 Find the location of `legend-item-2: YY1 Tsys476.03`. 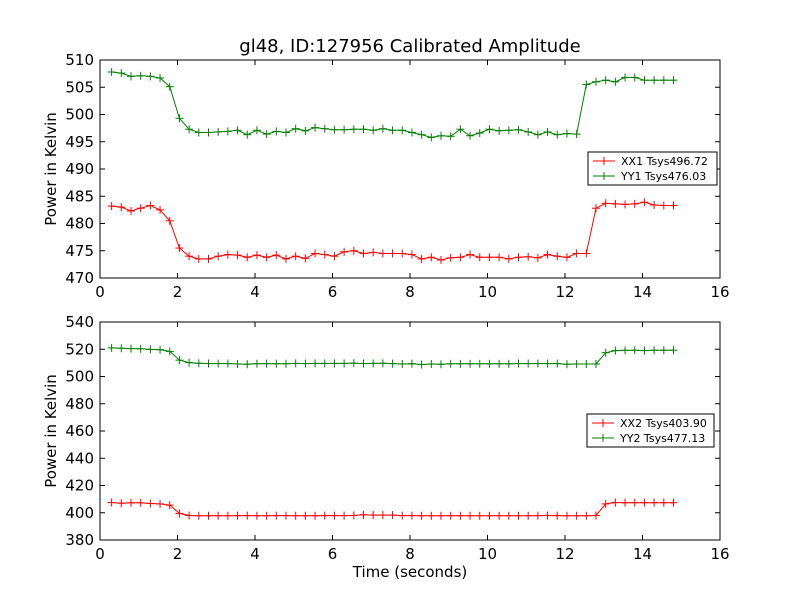

legend-item-2: YY1 Tsys476.03 is located at coordinates (649, 176).